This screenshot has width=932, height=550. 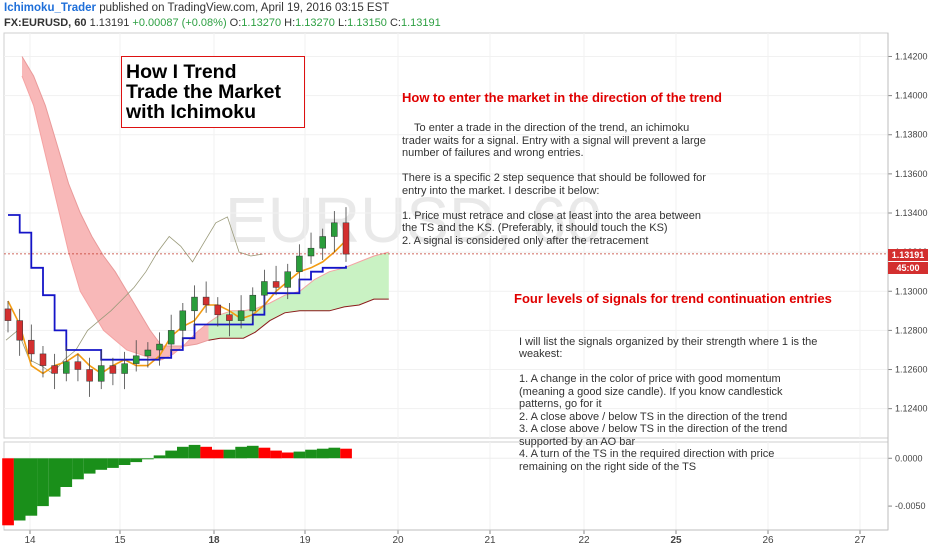 I want to click on x-tick-label: 18, so click(x=214, y=540).